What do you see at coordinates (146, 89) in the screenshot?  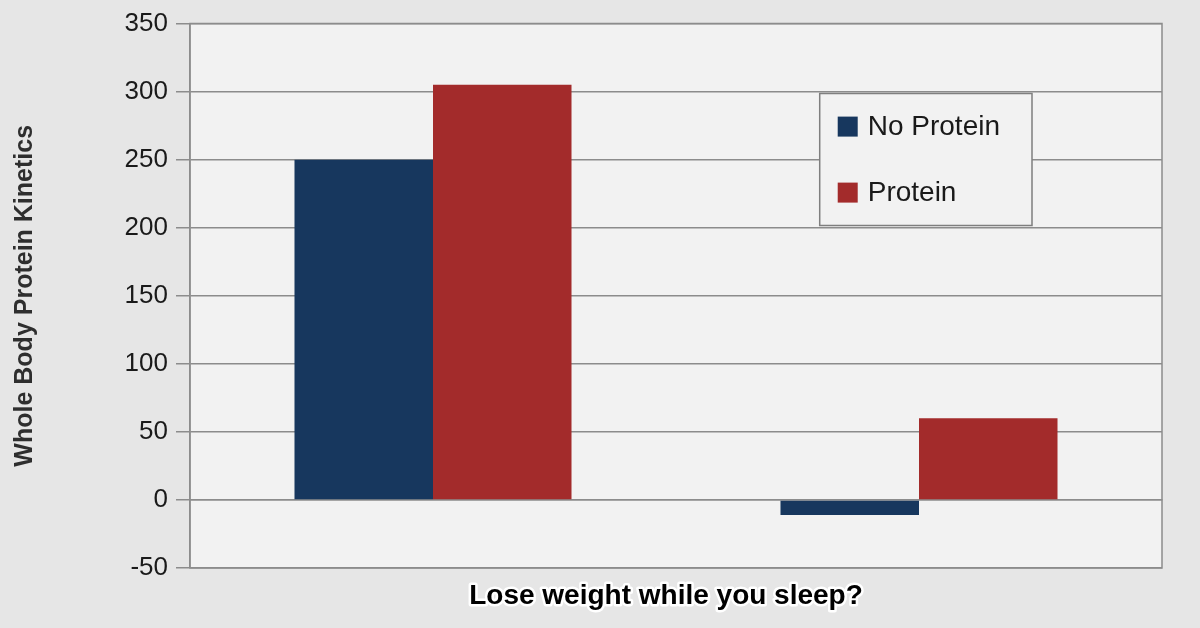 I see `y-tick-label: 300` at bounding box center [146, 89].